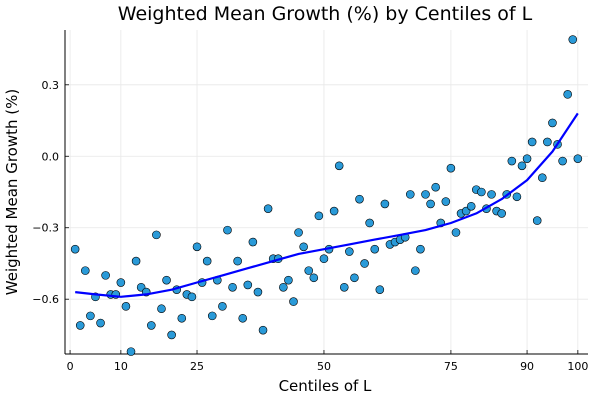 This screenshot has height=404, width=600. What do you see at coordinates (45, 228) in the screenshot?
I see `y-tick-label: −0.3` at bounding box center [45, 228].